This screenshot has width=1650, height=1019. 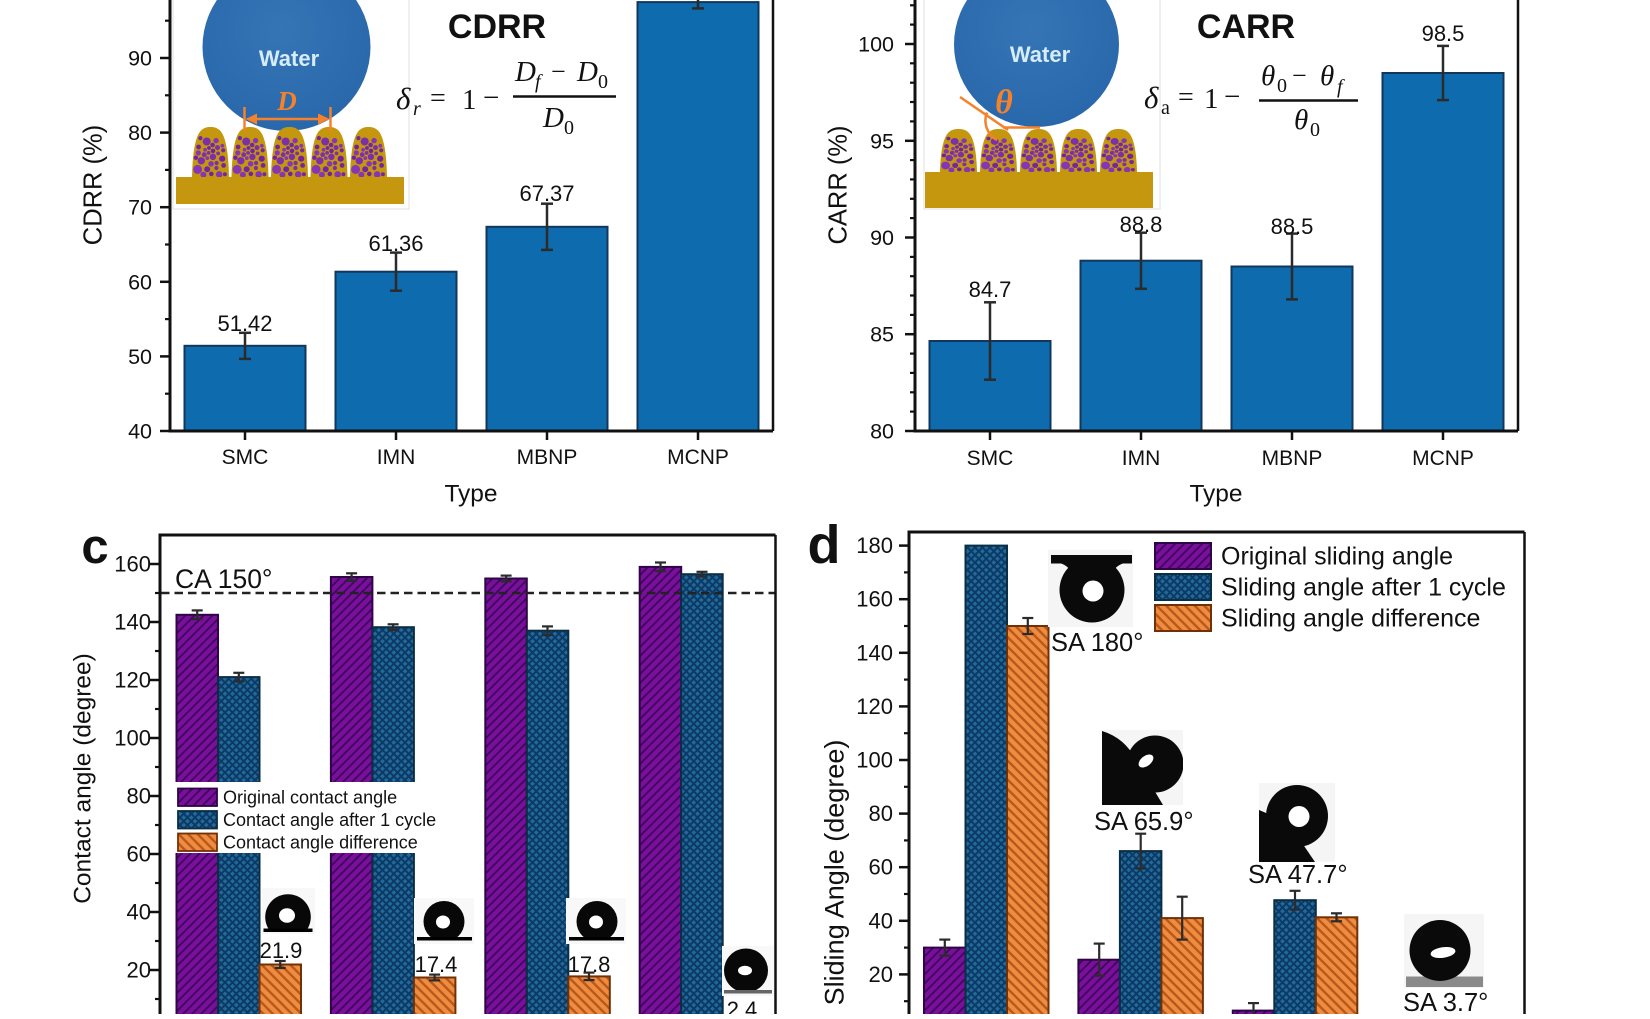 I want to click on svg-text: 2.4, so click(x=742, y=1005).